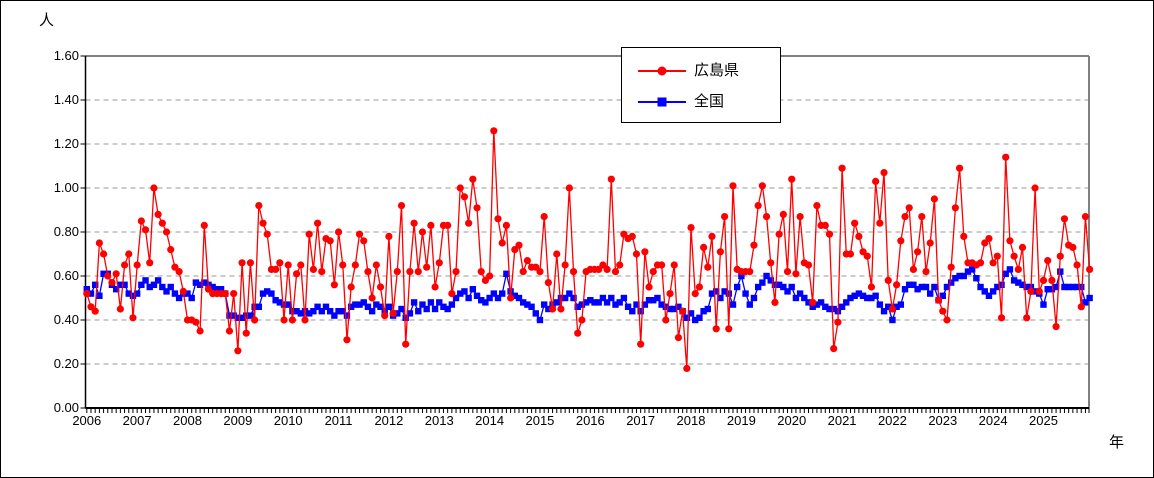 The height and width of the screenshot is (478, 1154). I want to click on x-tick-label: 2011, so click(338, 420).